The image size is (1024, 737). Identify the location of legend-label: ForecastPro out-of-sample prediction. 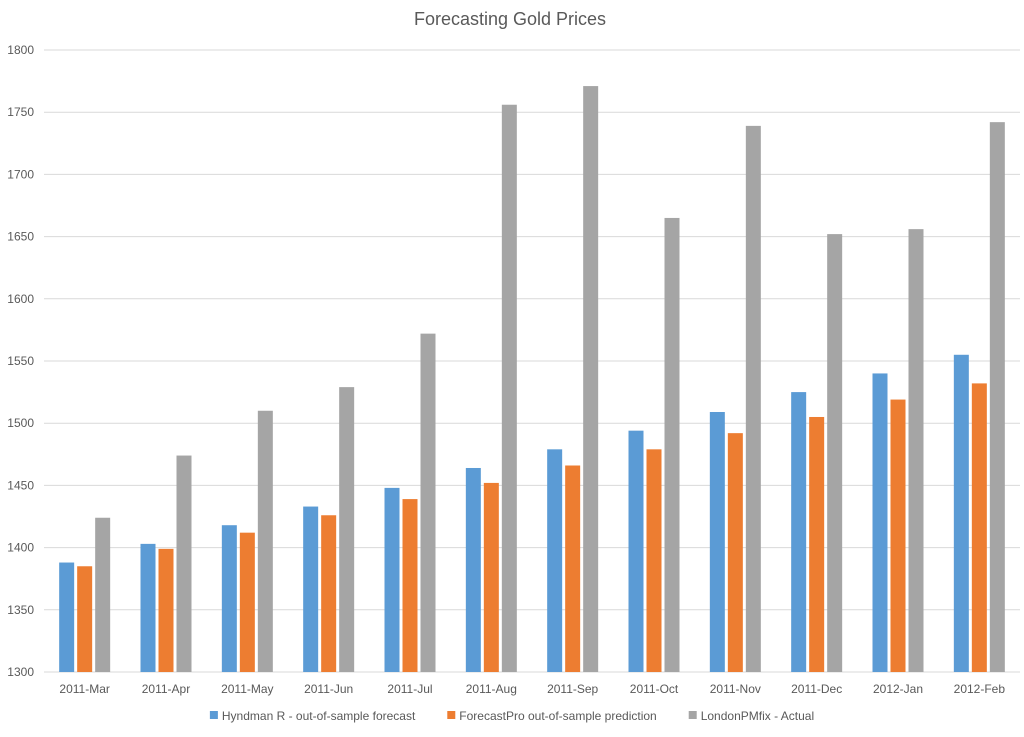
(557, 716).